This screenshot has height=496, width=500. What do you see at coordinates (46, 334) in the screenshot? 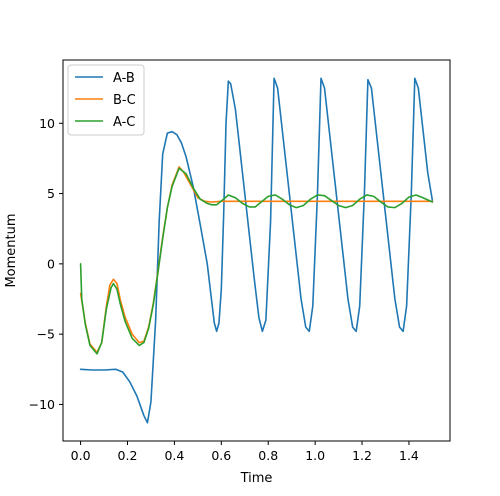
I see `y-tick-label: −5` at bounding box center [46, 334].